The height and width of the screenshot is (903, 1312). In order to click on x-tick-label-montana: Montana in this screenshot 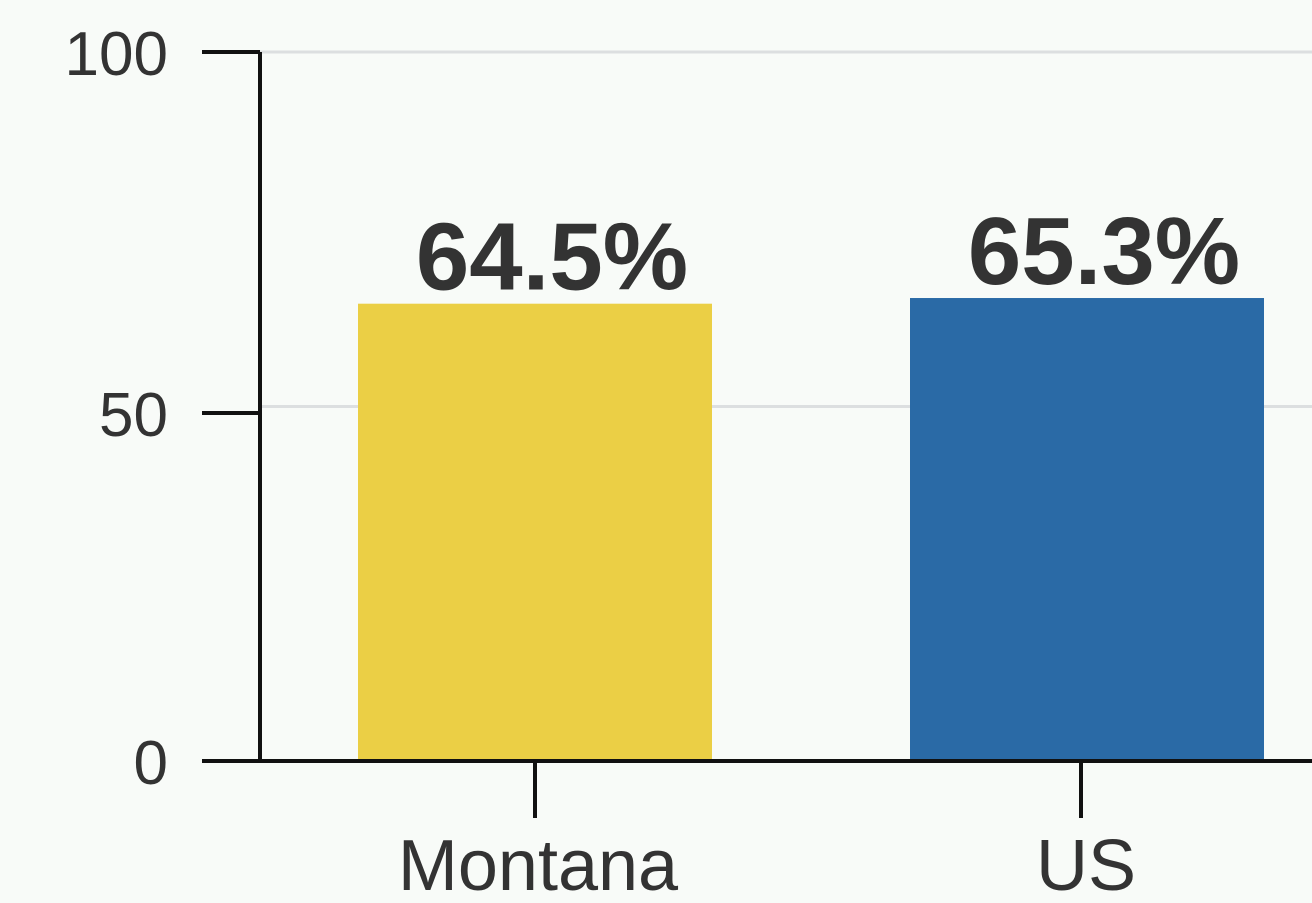, I will do `click(538, 864)`.